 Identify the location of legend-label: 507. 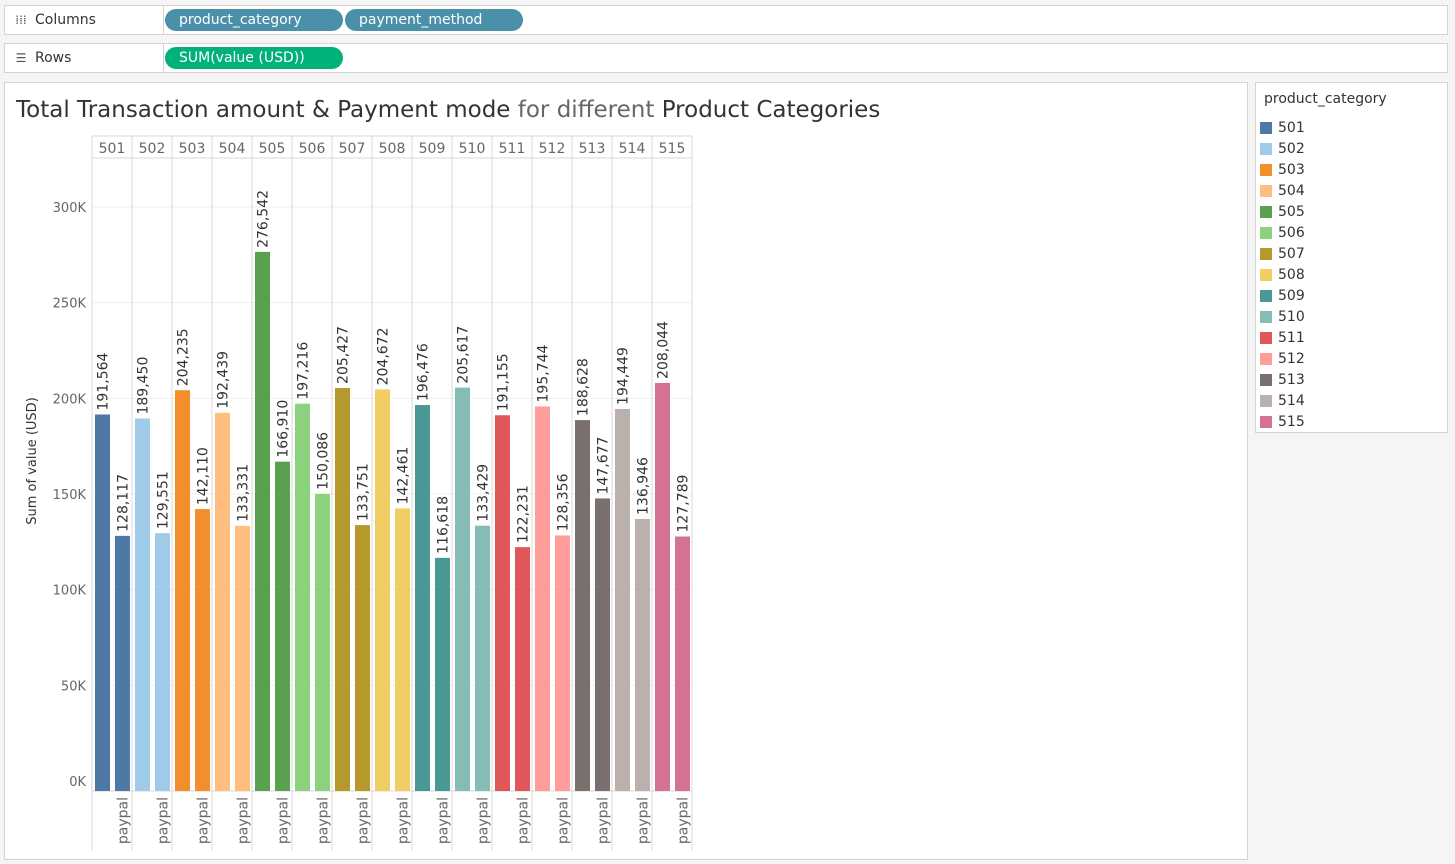
(1291, 254).